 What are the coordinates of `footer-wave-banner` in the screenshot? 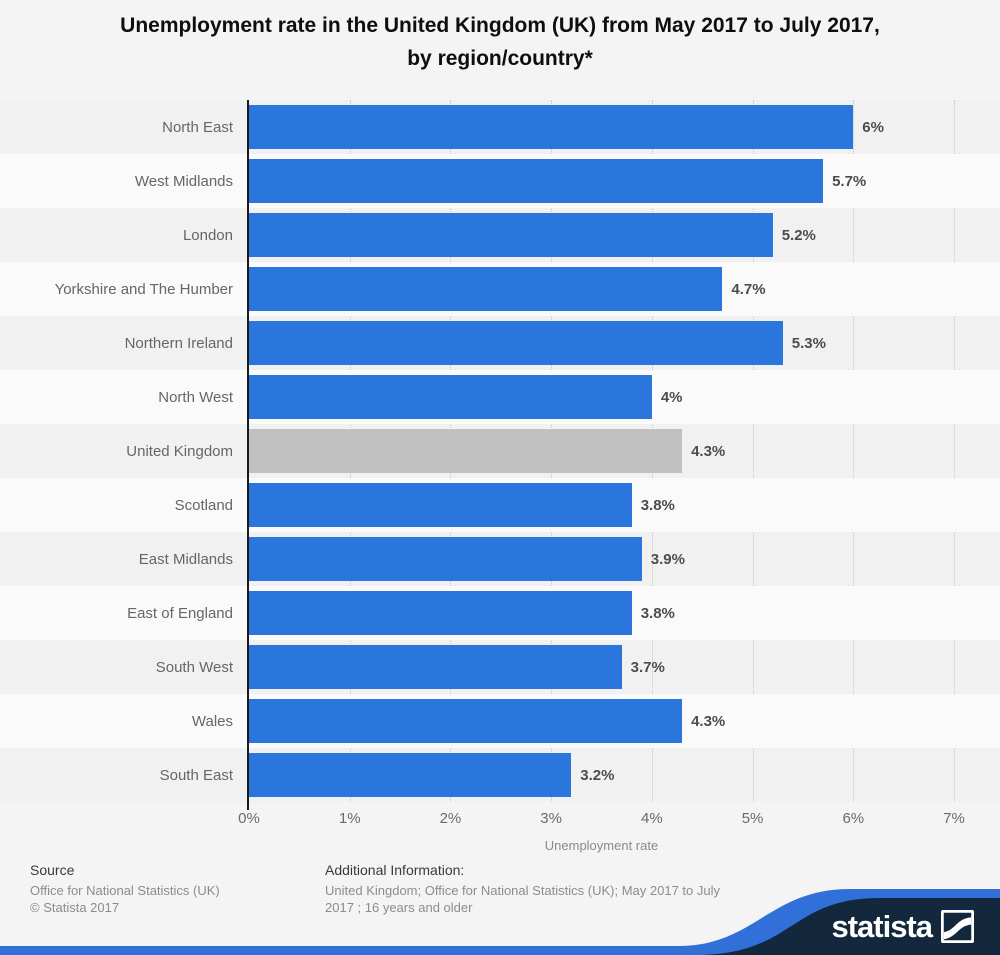 It's located at (500, 922).